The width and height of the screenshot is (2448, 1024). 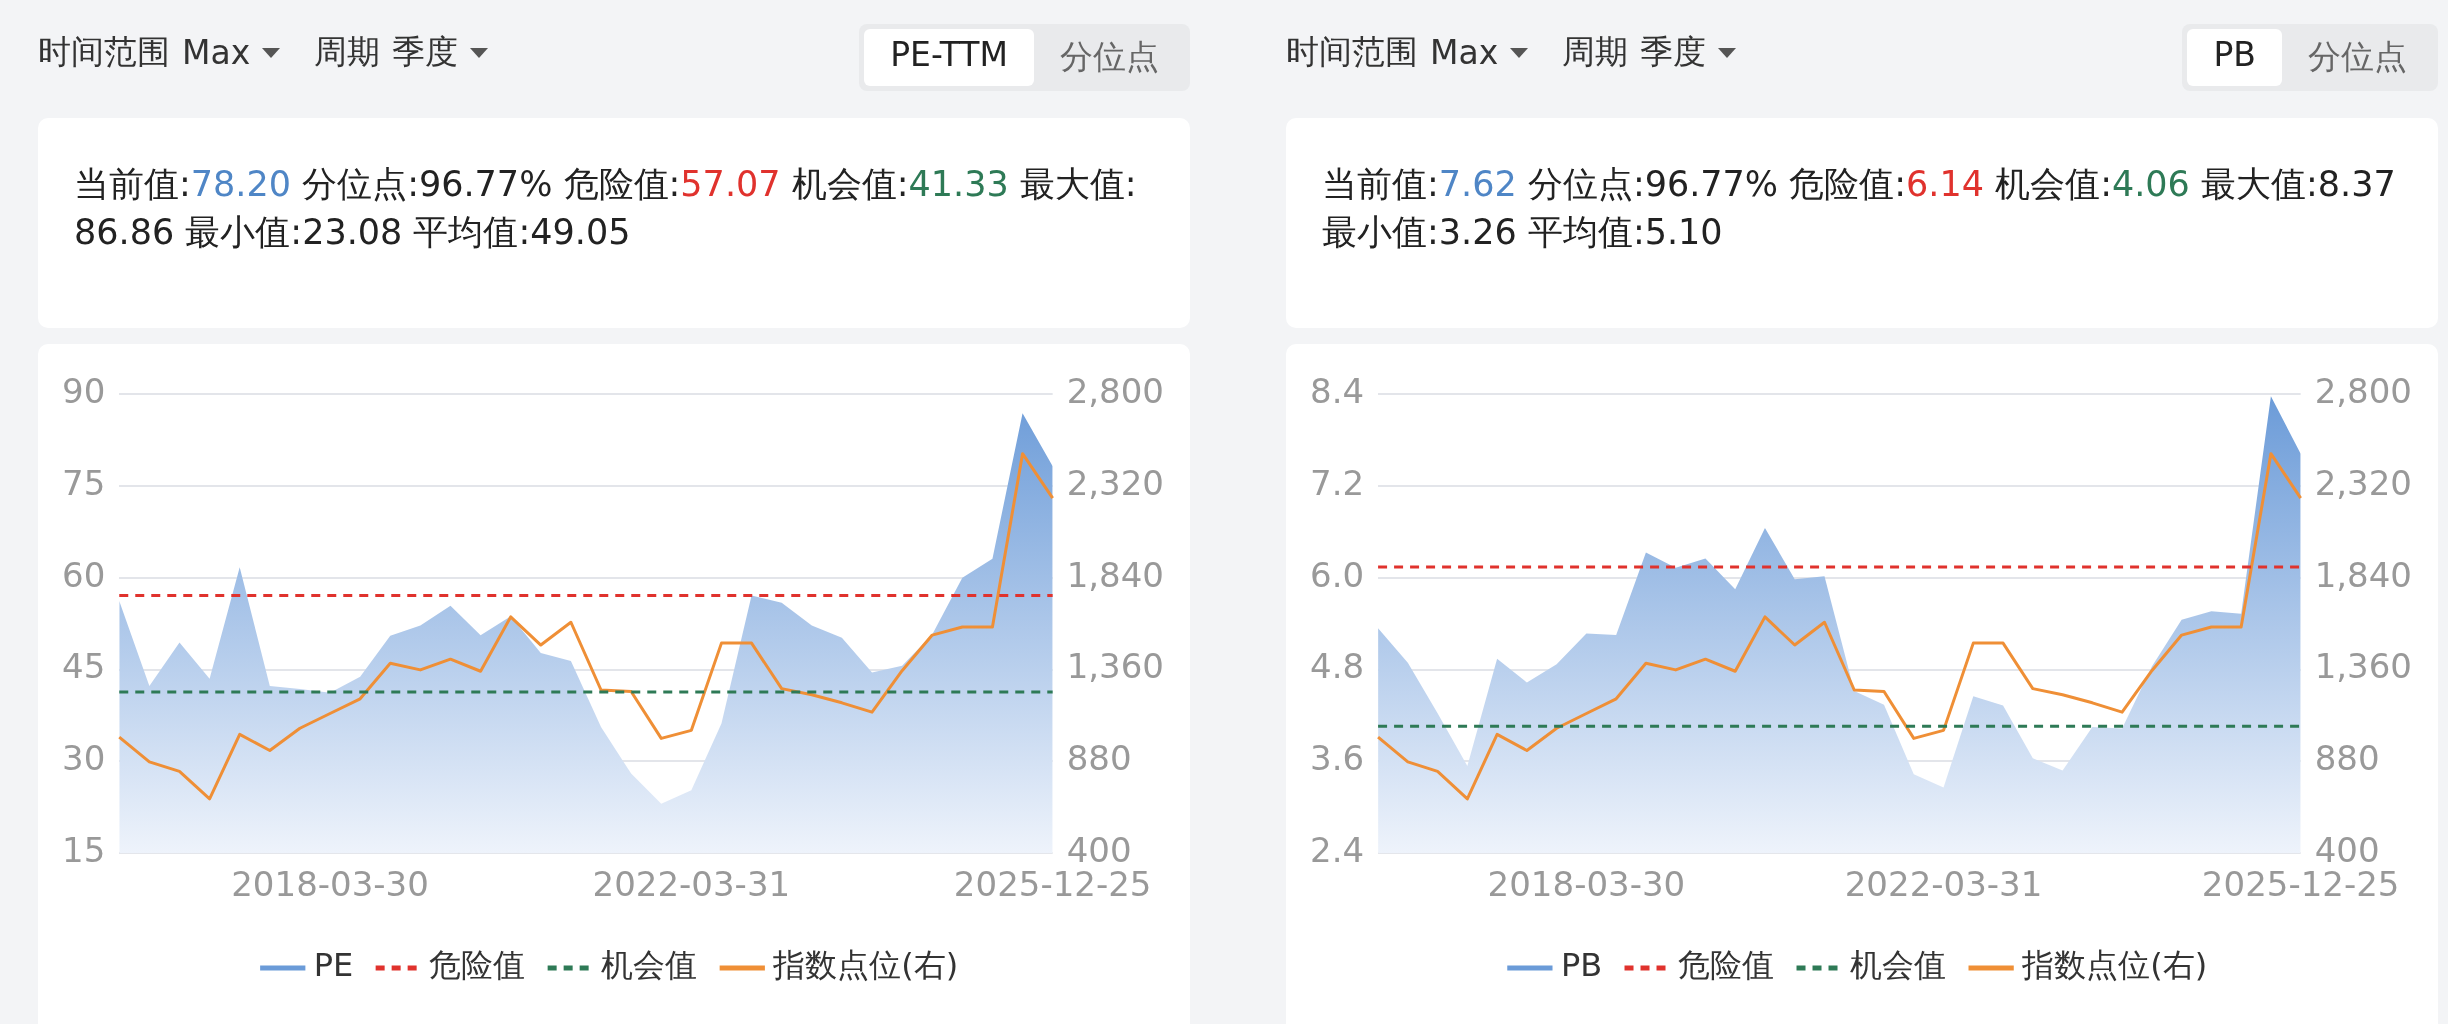 I want to click on y-tick-label: 90, so click(x=84, y=390).